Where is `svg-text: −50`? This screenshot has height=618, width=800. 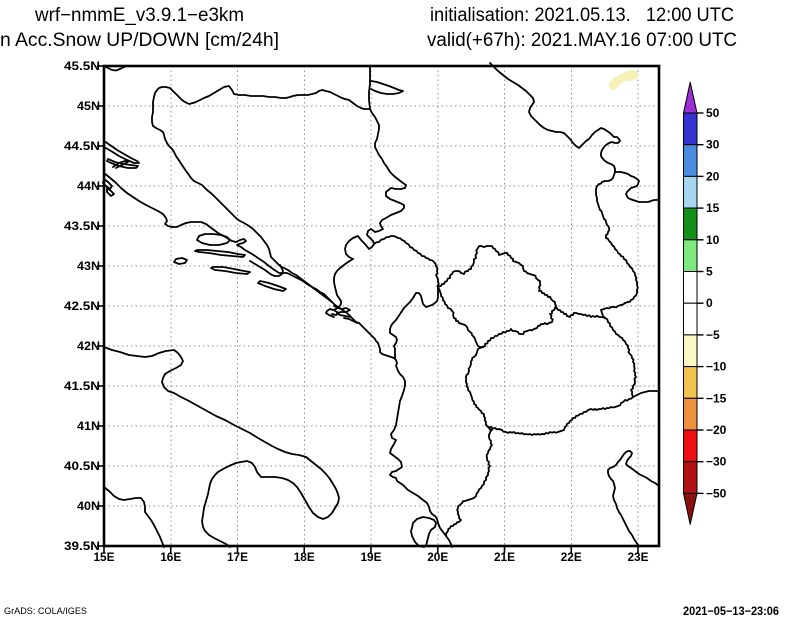 svg-text: −50 is located at coordinates (716, 493).